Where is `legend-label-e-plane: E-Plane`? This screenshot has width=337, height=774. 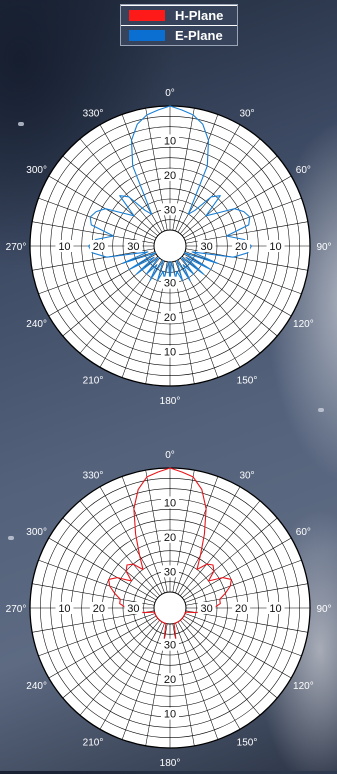 legend-label-e-plane: E-Plane is located at coordinates (199, 35).